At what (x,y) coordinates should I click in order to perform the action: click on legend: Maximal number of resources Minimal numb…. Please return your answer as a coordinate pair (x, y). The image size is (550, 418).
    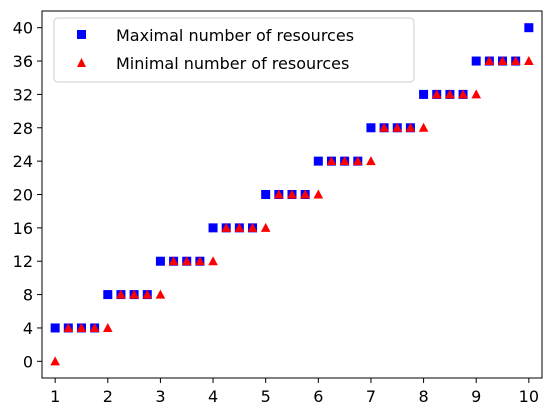
    Looking at the image, I should click on (234, 50).